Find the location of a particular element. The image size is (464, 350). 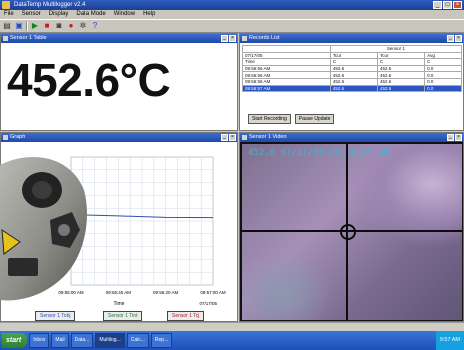

help-icon: ? is located at coordinates (95, 25).